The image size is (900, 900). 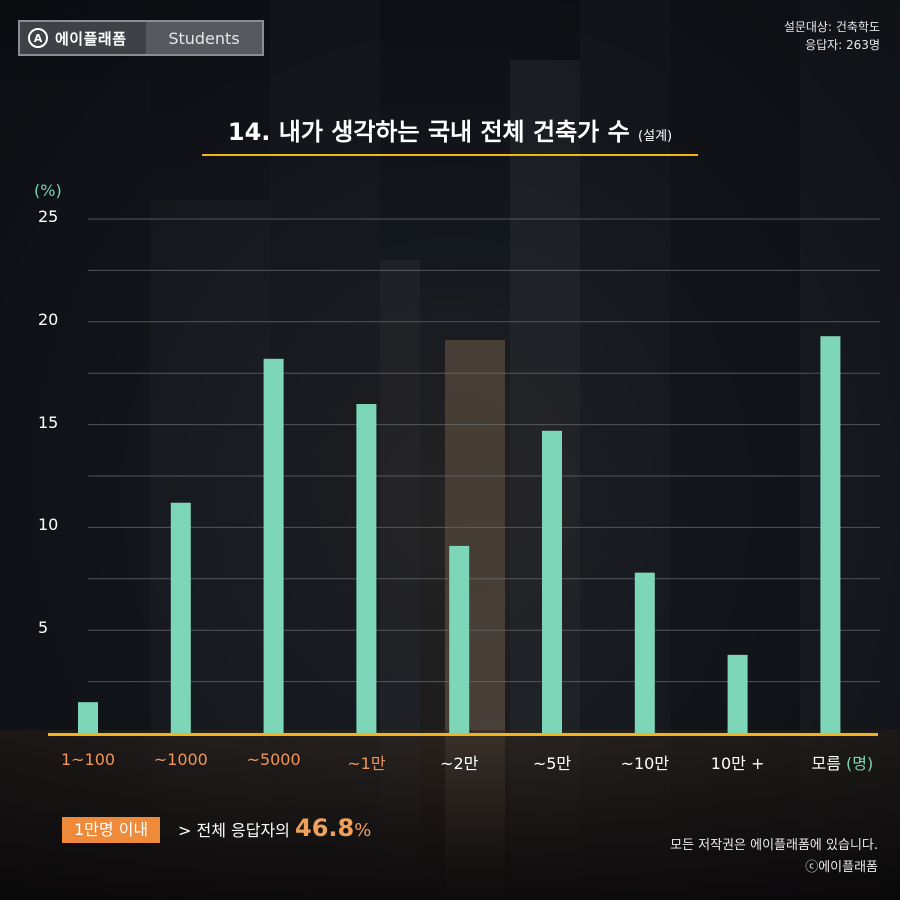 What do you see at coordinates (38, 38) in the screenshot?
I see `brand-mark-icon: A` at bounding box center [38, 38].